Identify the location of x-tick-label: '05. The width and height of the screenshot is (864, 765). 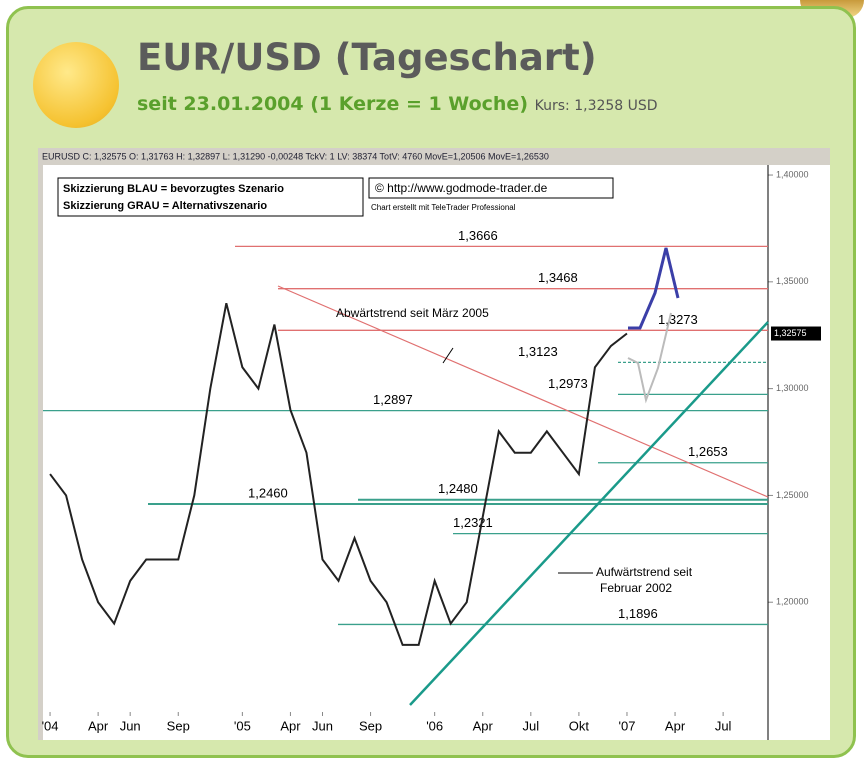
(242, 725).